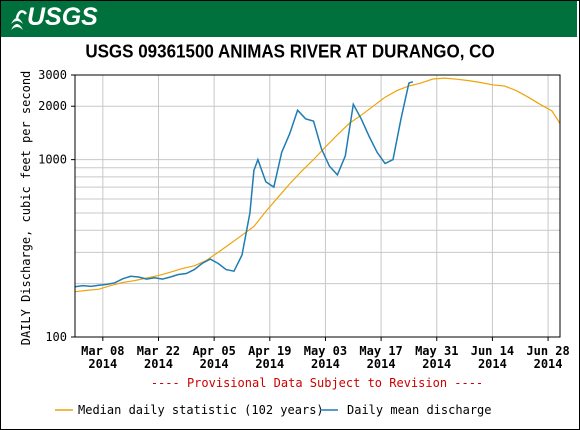  What do you see at coordinates (56, 206) in the screenshot?
I see `y-axis-ticks: 100 1000 2000 3000` at bounding box center [56, 206].